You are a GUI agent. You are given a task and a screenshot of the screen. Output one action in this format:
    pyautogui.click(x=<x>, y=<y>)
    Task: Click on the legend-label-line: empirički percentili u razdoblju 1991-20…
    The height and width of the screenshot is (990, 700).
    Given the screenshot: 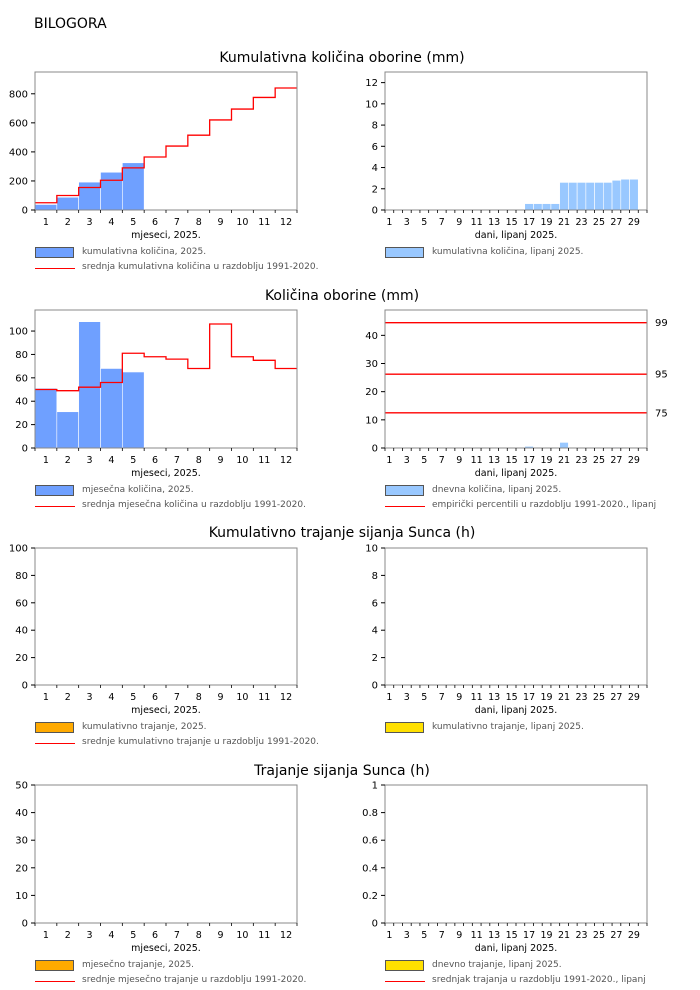 What is the action you would take?
    pyautogui.click(x=544, y=505)
    